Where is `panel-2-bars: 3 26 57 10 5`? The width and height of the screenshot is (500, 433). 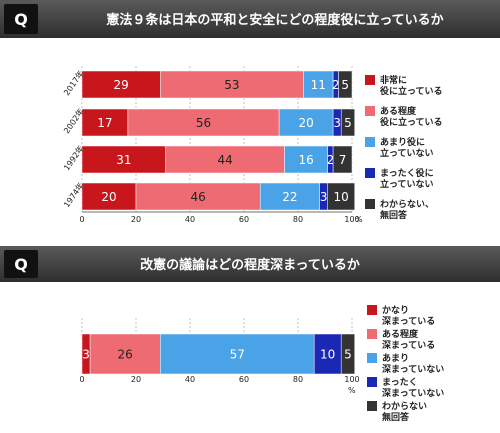
panel-2-bars: 3 26 57 10 5 is located at coordinates (218, 354).